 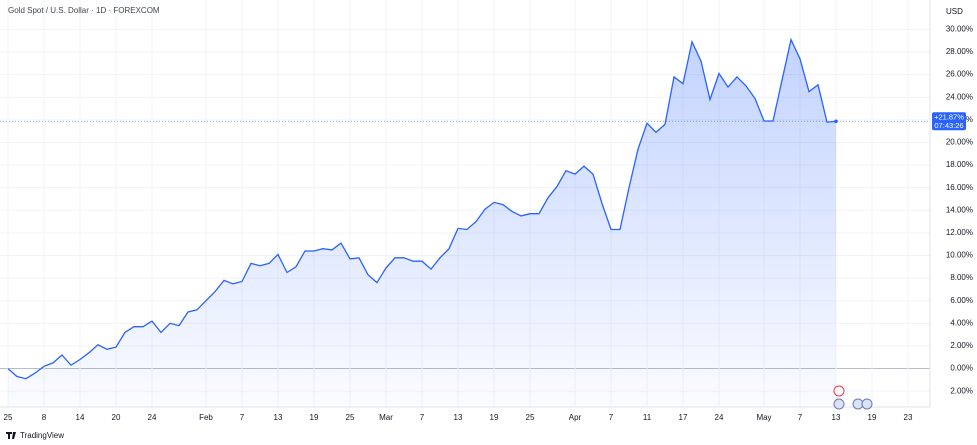 I want to click on last-value-box, so click(x=949, y=121).